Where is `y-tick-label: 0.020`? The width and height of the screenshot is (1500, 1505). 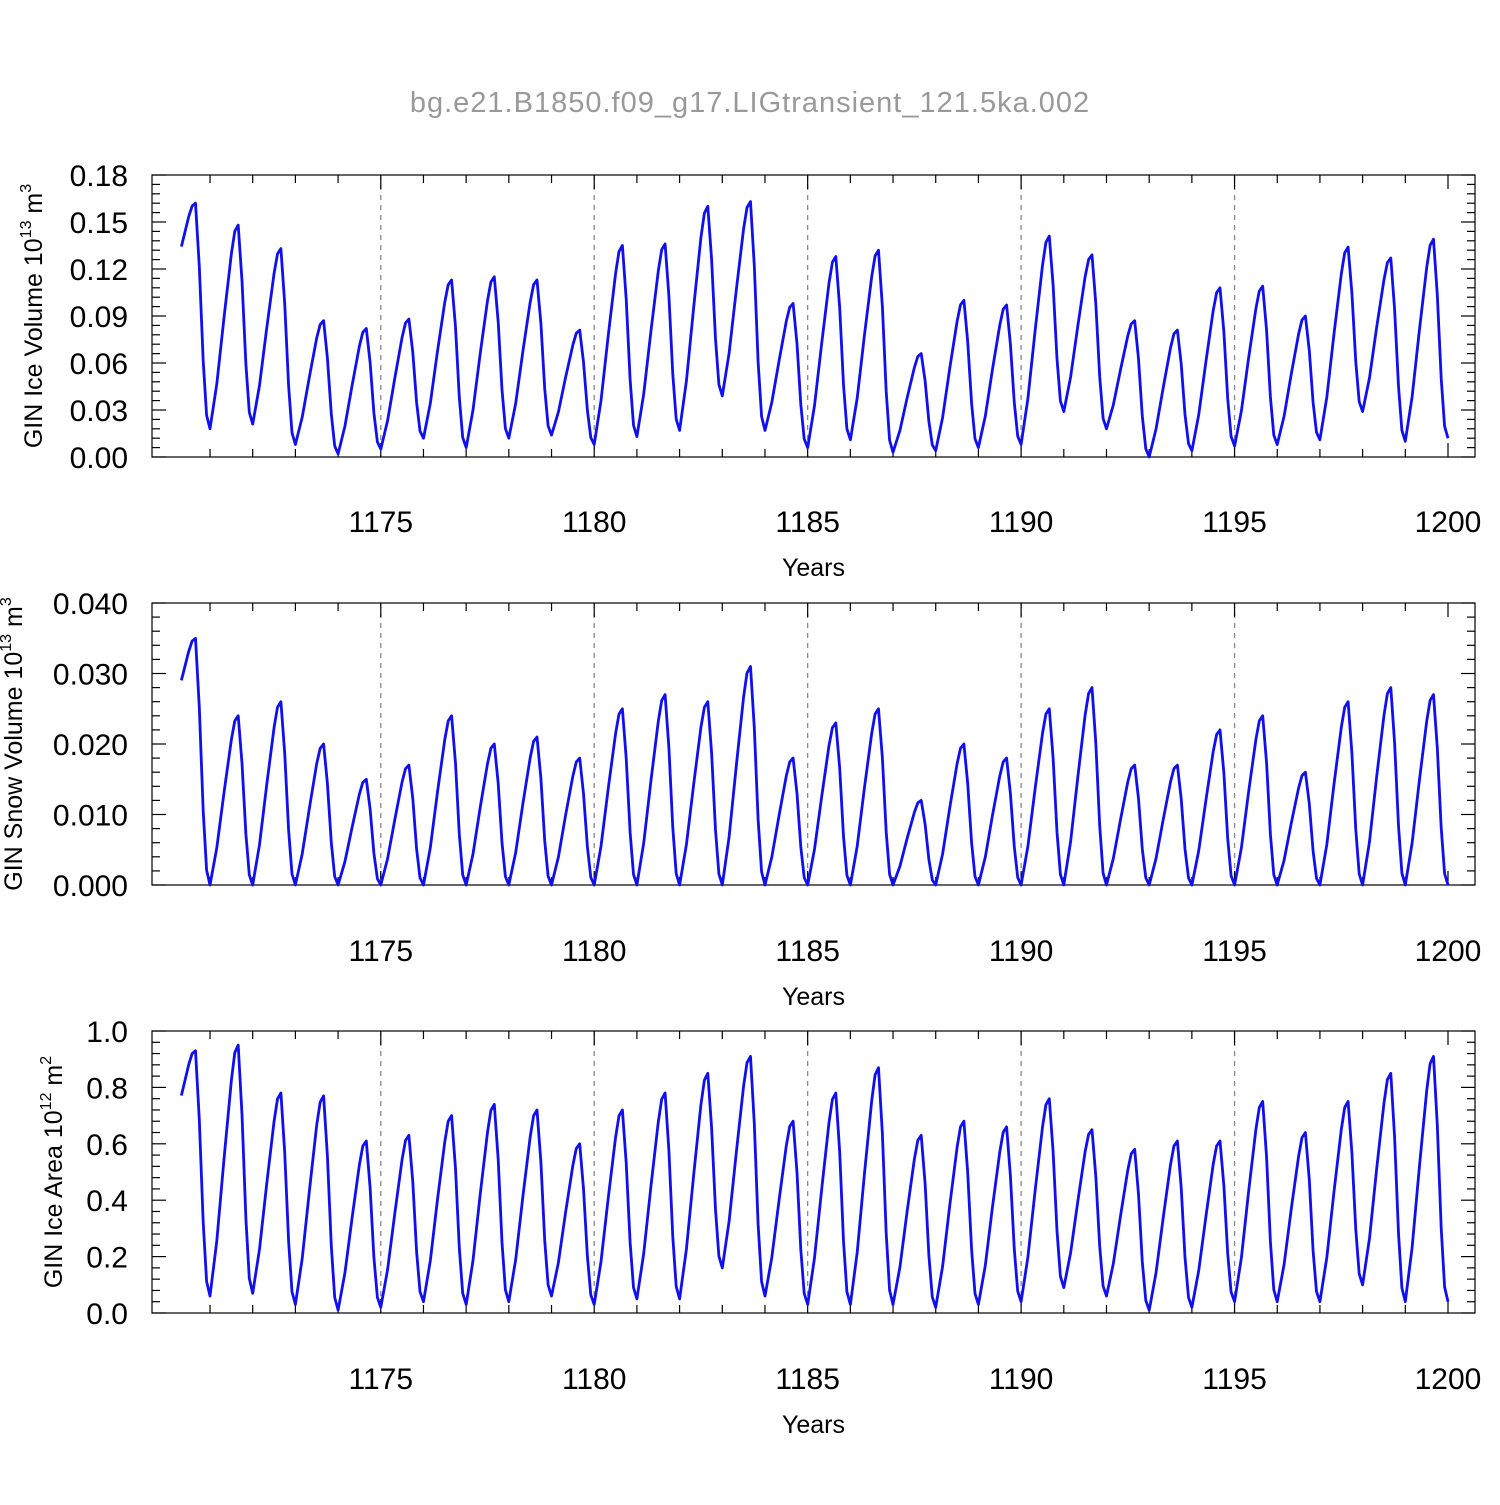
y-tick-label: 0.020 is located at coordinates (90, 745).